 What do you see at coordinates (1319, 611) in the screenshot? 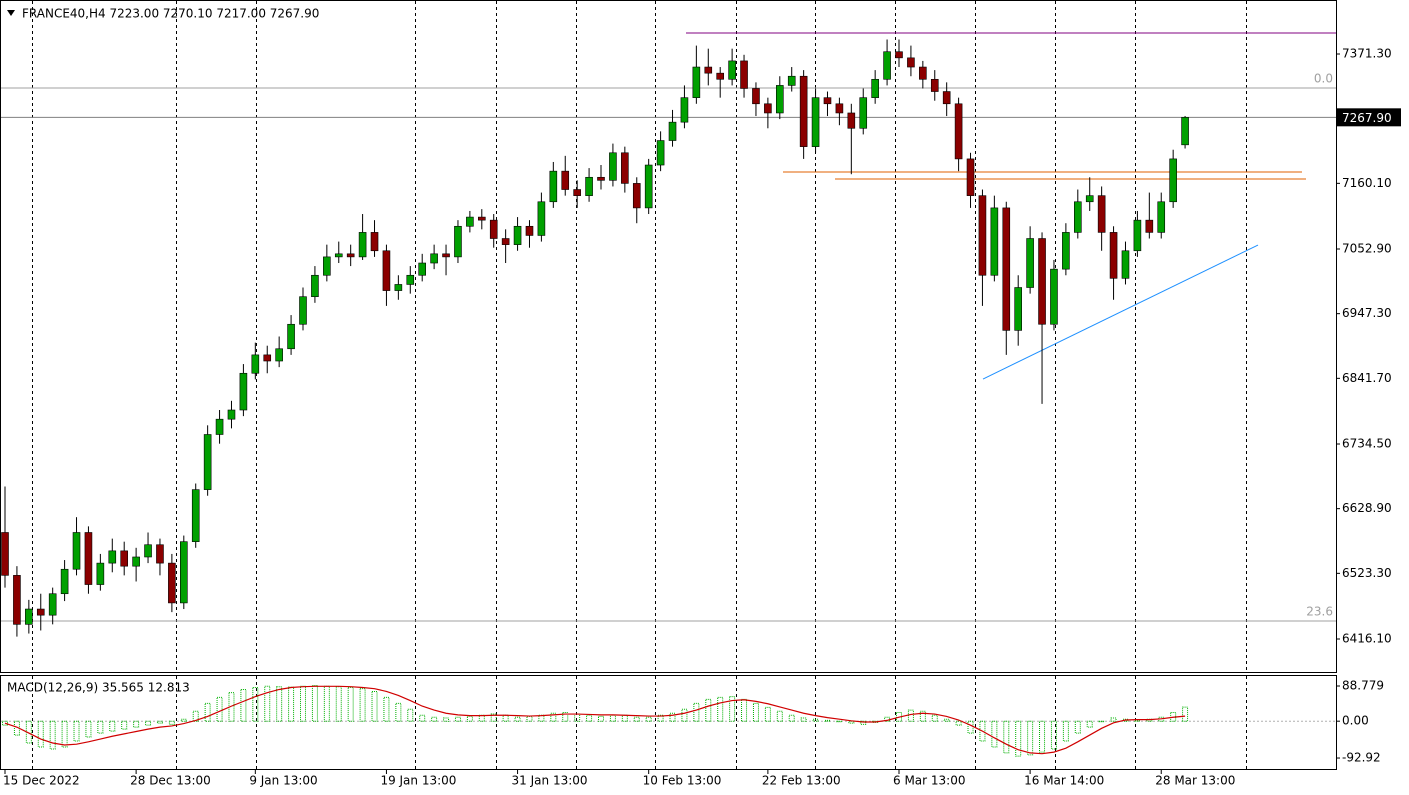
I see `fib-level-label: 23.6` at bounding box center [1319, 611].